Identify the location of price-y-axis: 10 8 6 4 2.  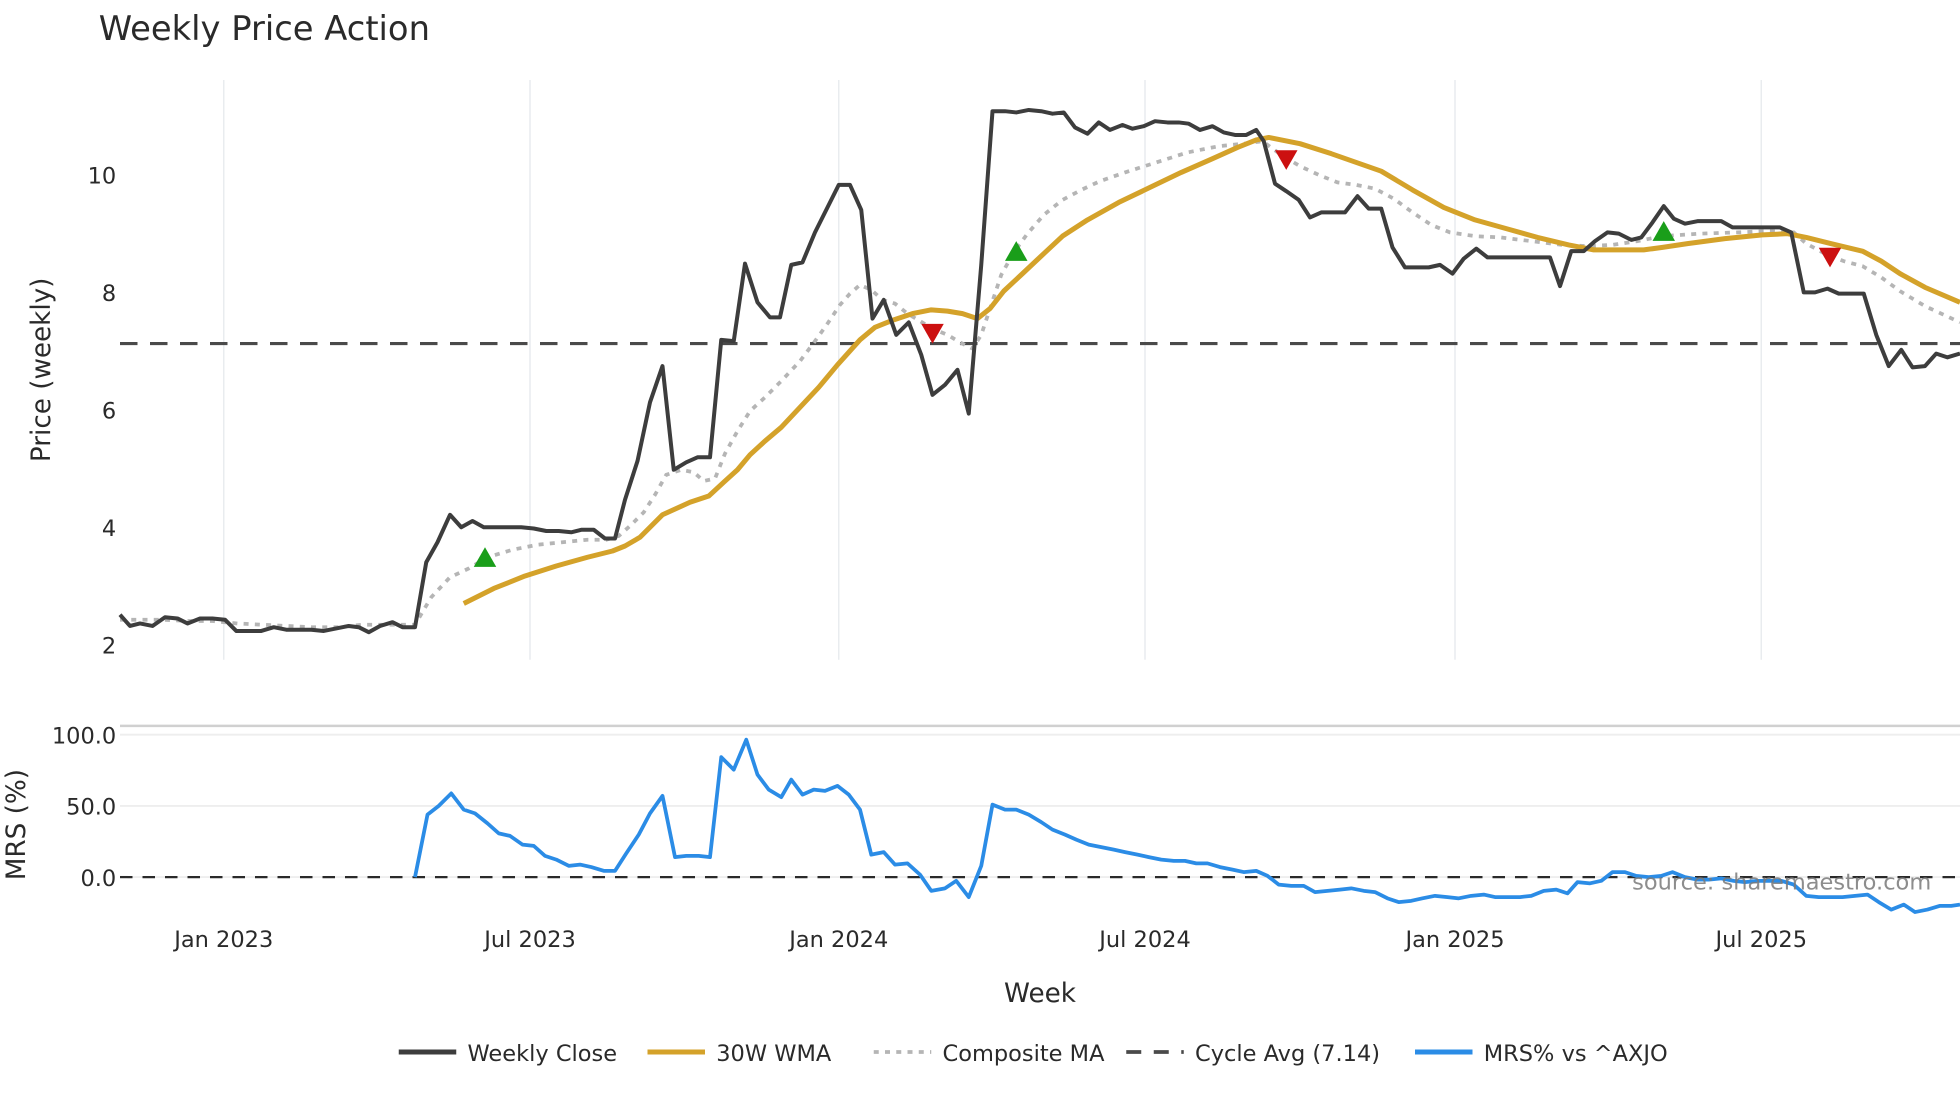
(102, 412).